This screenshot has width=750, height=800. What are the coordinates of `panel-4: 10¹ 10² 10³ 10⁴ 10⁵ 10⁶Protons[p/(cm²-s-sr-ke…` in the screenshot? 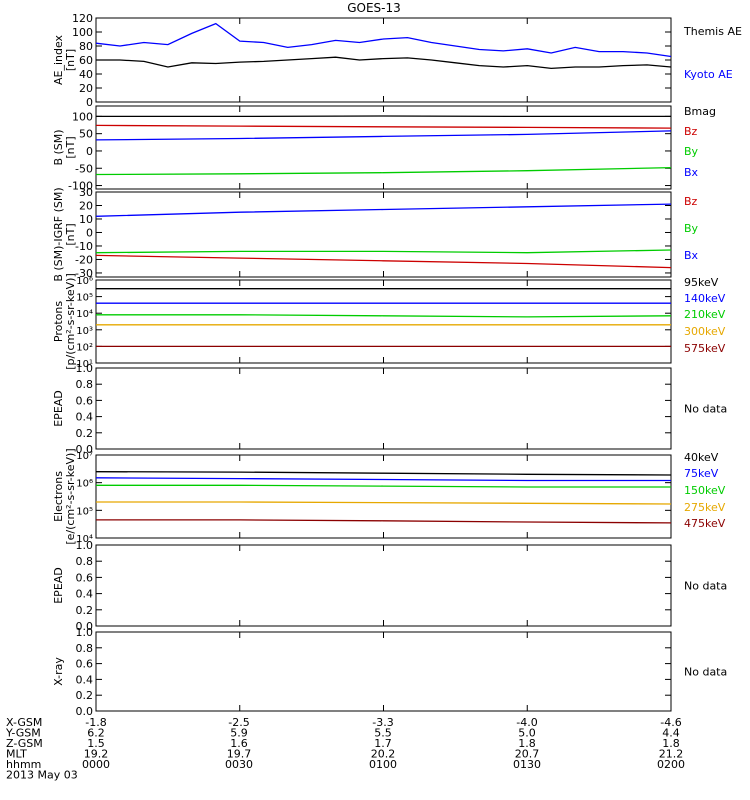 It's located at (389, 321).